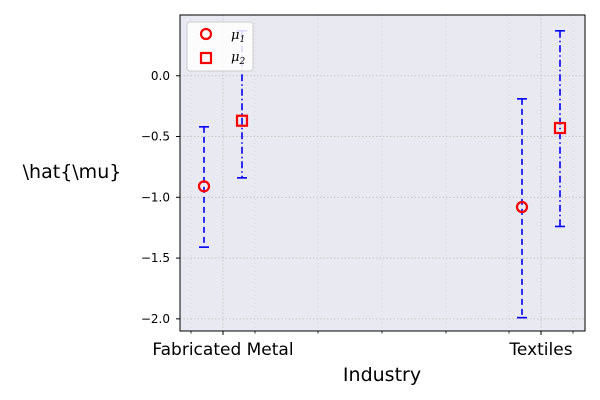 Image resolution: width=600 pixels, height=400 pixels. What do you see at coordinates (72, 172) in the screenshot?
I see `y-axis-label: \hat{\mu}` at bounding box center [72, 172].